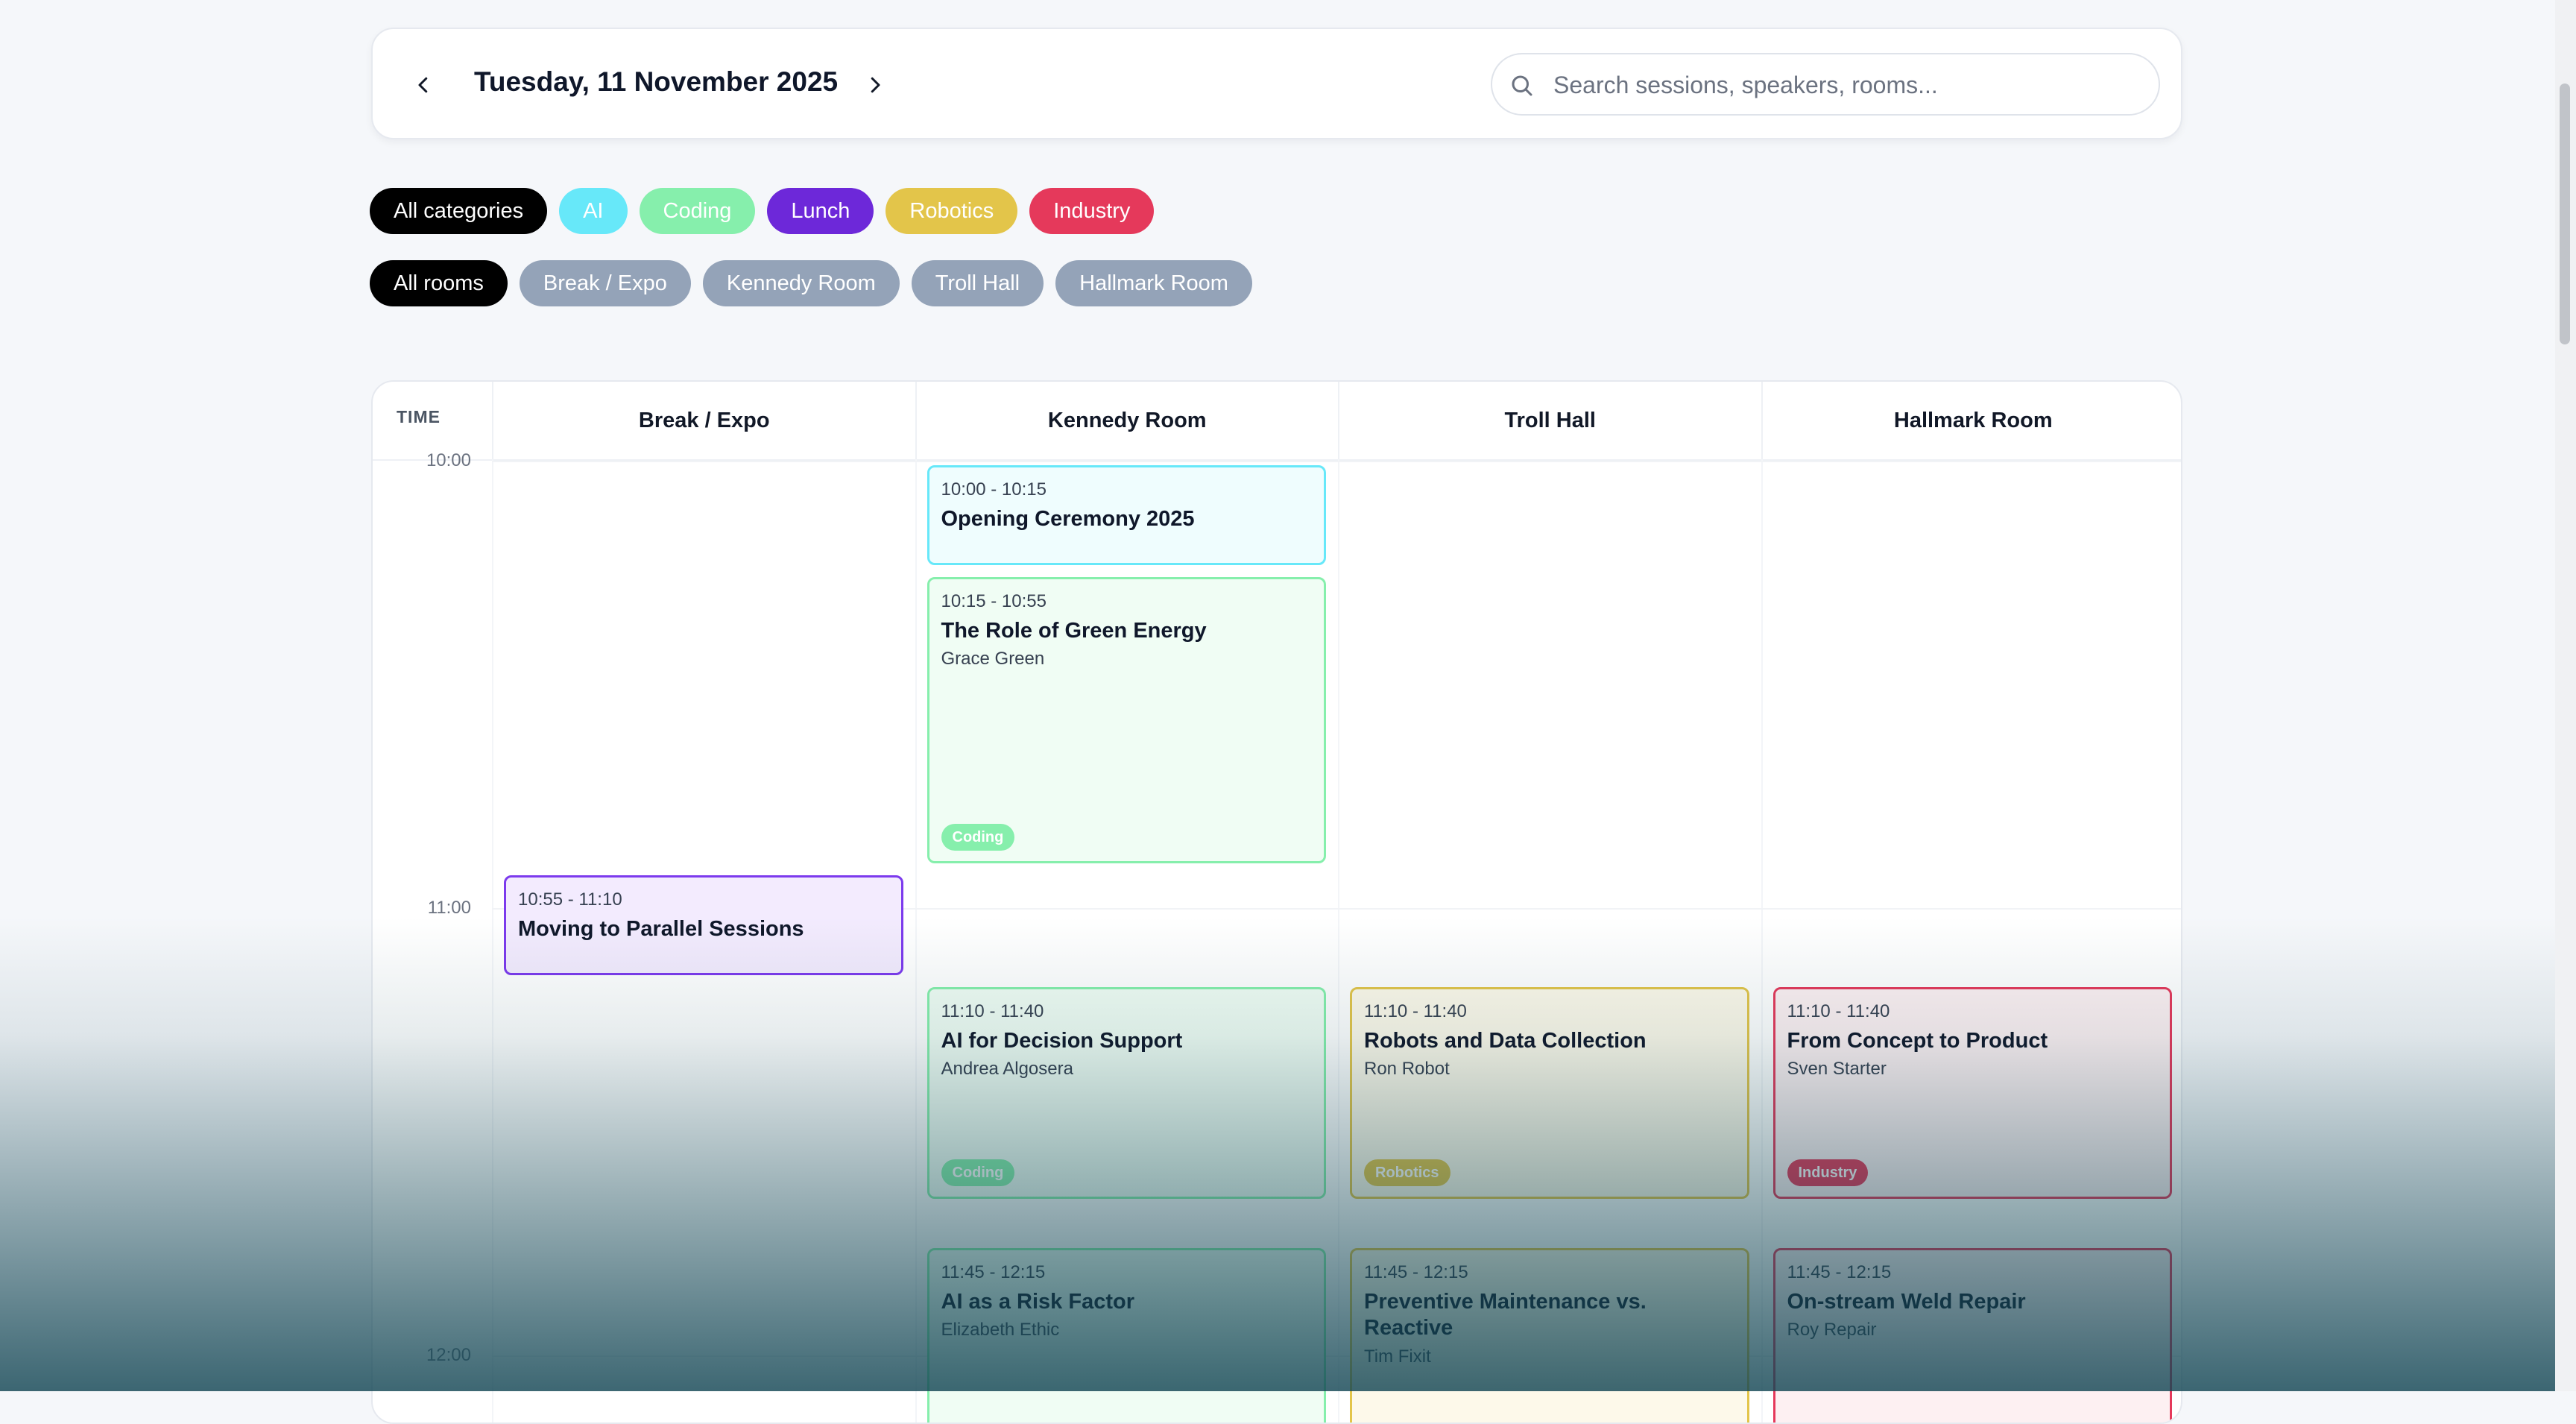  What do you see at coordinates (1505, 1315) in the screenshot?
I see `session-title: Preventive Maintenance vs. Reactive` at bounding box center [1505, 1315].